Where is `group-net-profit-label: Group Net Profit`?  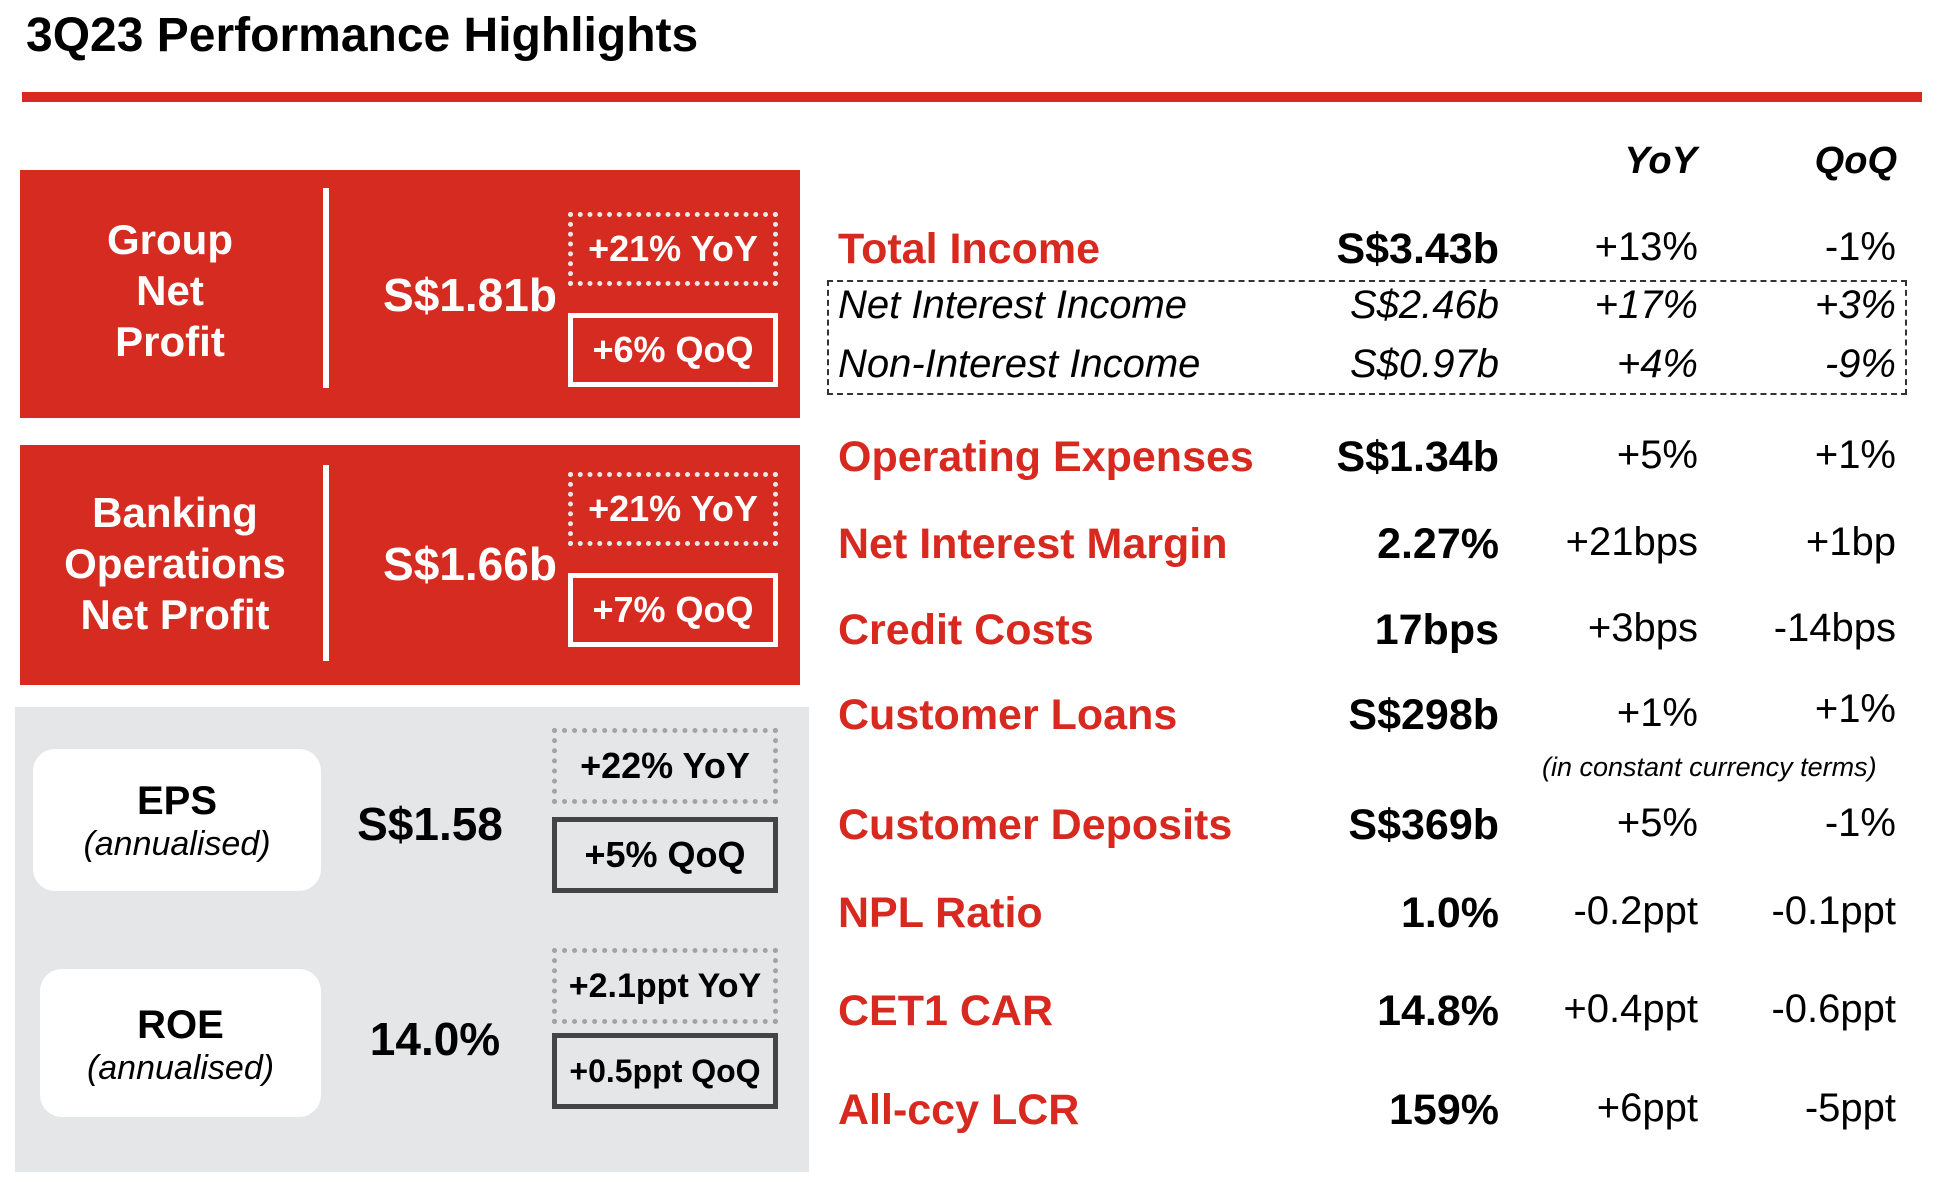 group-net-profit-label: Group Net Profit is located at coordinates (170, 290).